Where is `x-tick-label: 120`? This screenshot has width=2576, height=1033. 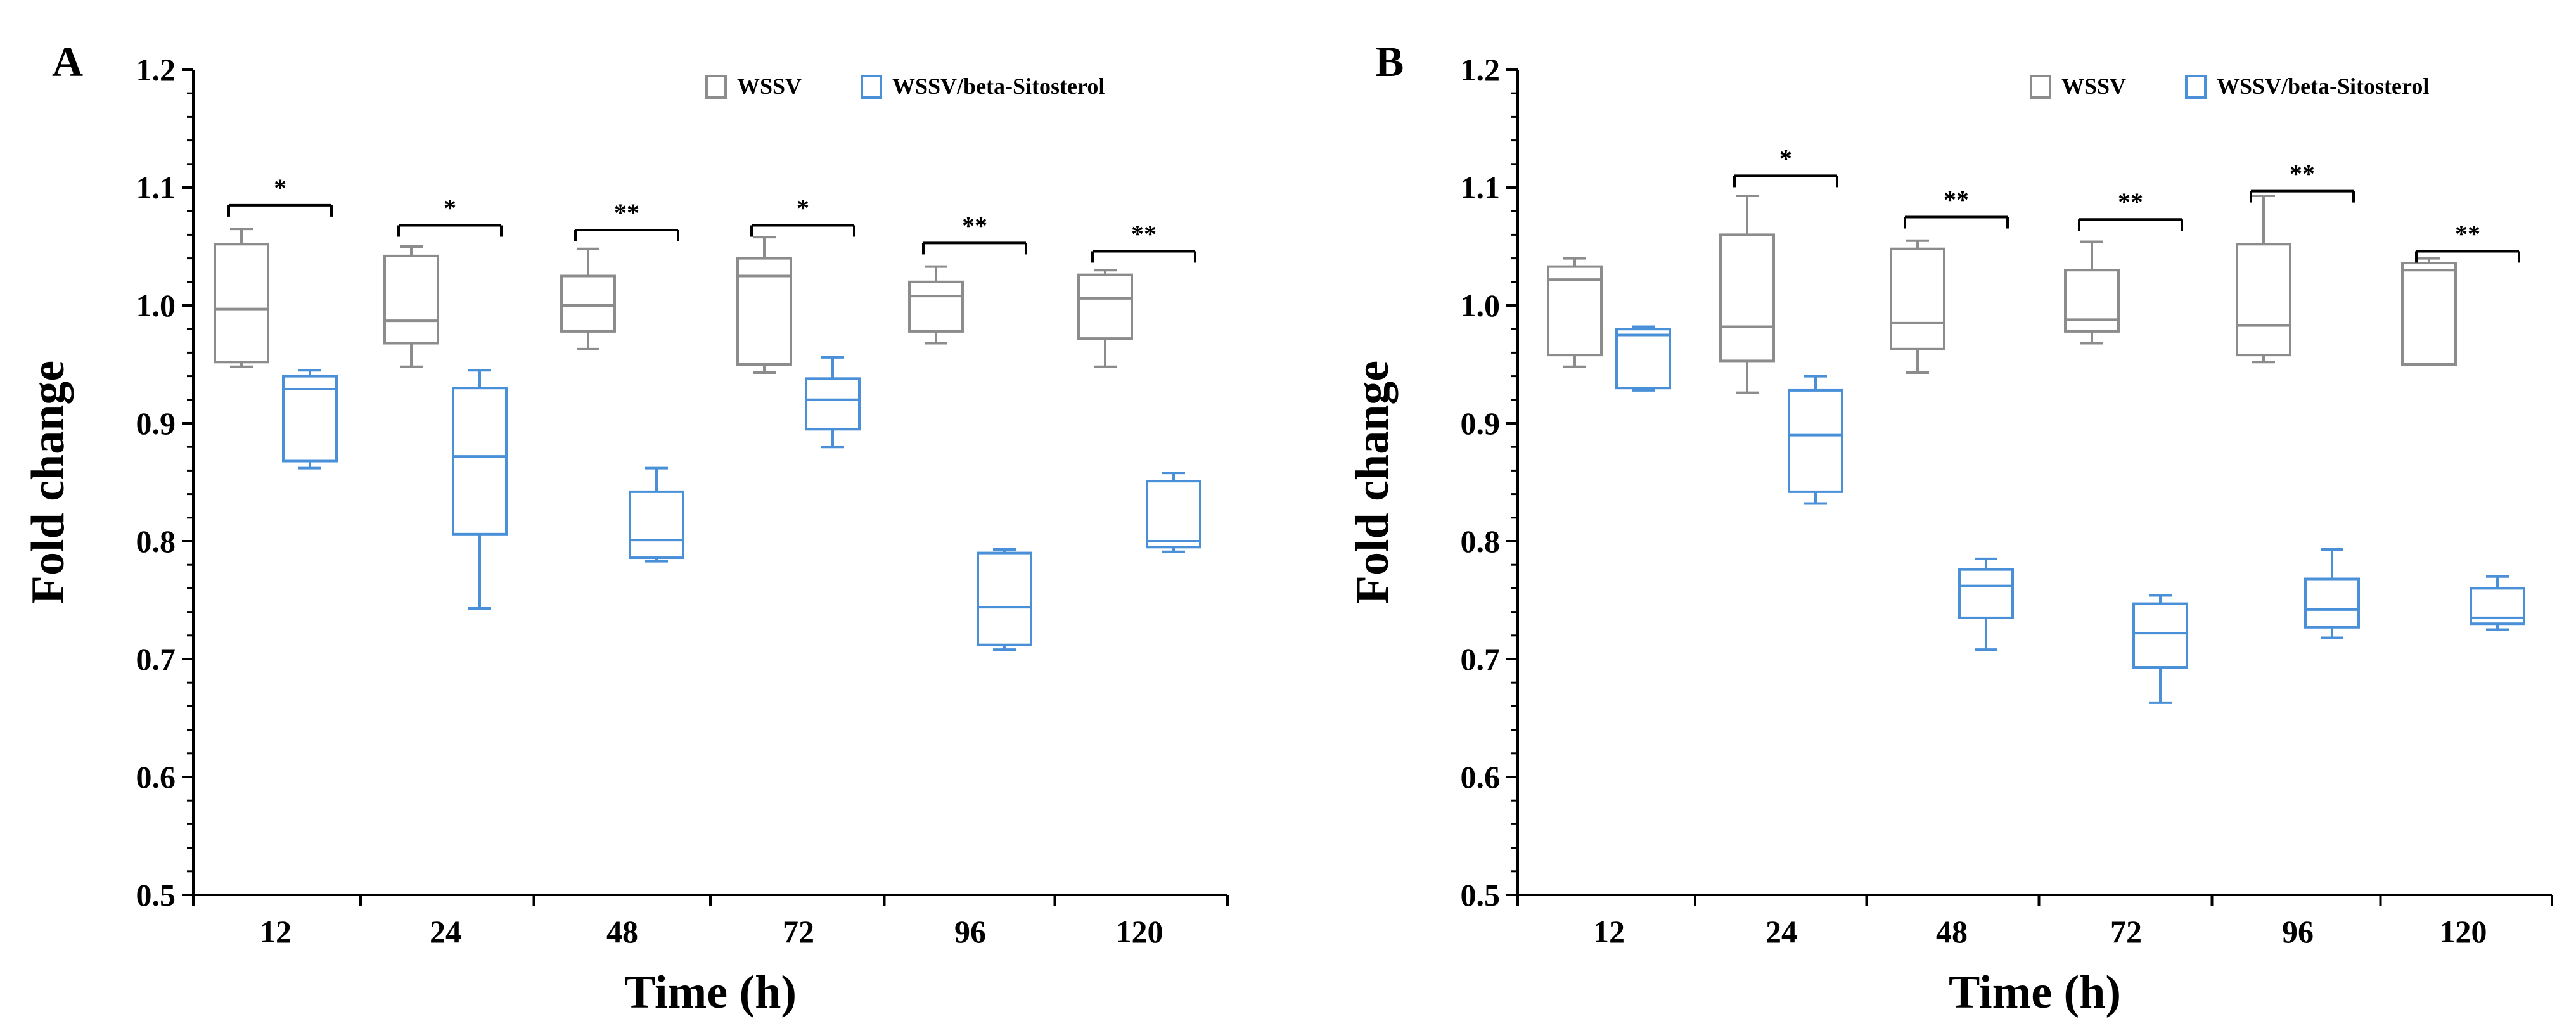
x-tick-label: 120 is located at coordinates (1139, 931).